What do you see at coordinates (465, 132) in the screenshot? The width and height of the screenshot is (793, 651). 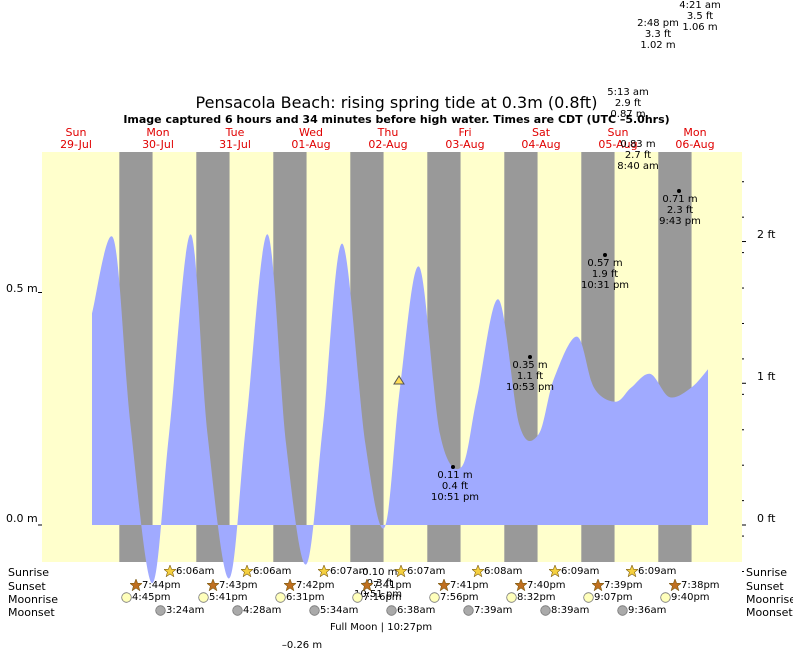 I see `day-of-week: Fri` at bounding box center [465, 132].